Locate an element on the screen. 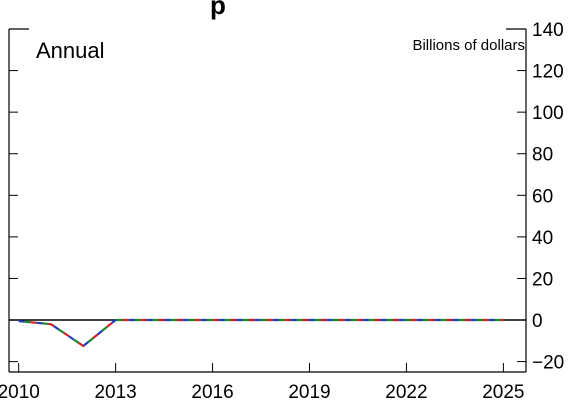 Image resolution: width=581 pixels, height=402 pixels. y-tick-label: 120 is located at coordinates (548, 72).